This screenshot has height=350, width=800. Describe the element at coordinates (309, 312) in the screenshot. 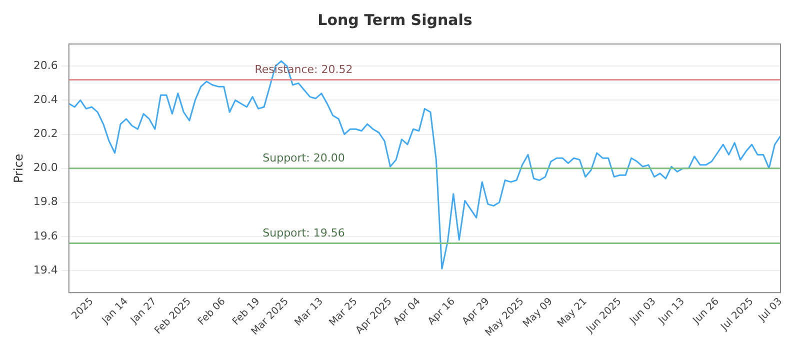

I see `x-tick-label: Mar 13` at that location.